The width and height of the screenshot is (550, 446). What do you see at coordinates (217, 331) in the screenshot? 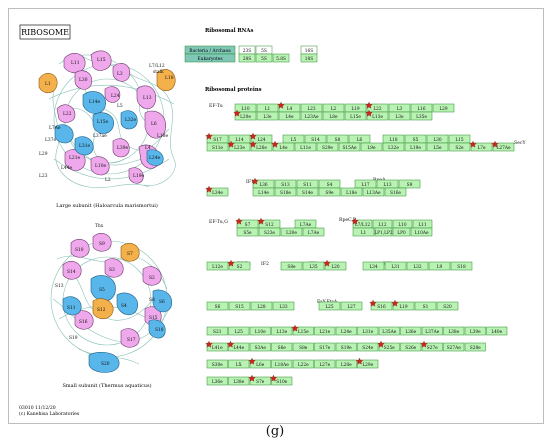
I see `gene-box: S21` at bounding box center [217, 331].